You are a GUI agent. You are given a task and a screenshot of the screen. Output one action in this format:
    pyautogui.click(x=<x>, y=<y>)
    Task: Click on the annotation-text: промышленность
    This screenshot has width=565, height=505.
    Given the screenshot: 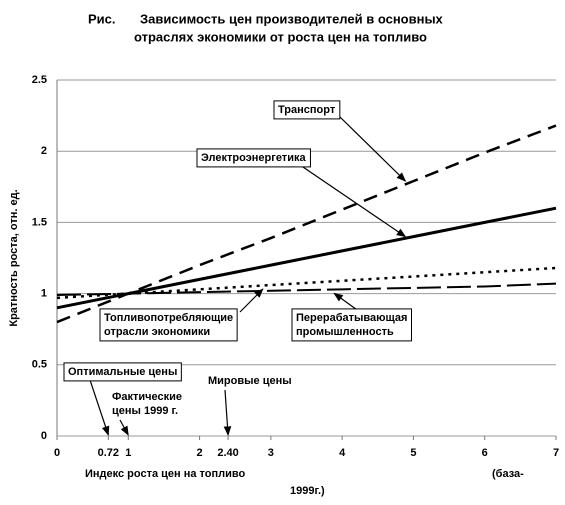 What is the action you would take?
    pyautogui.click(x=345, y=332)
    